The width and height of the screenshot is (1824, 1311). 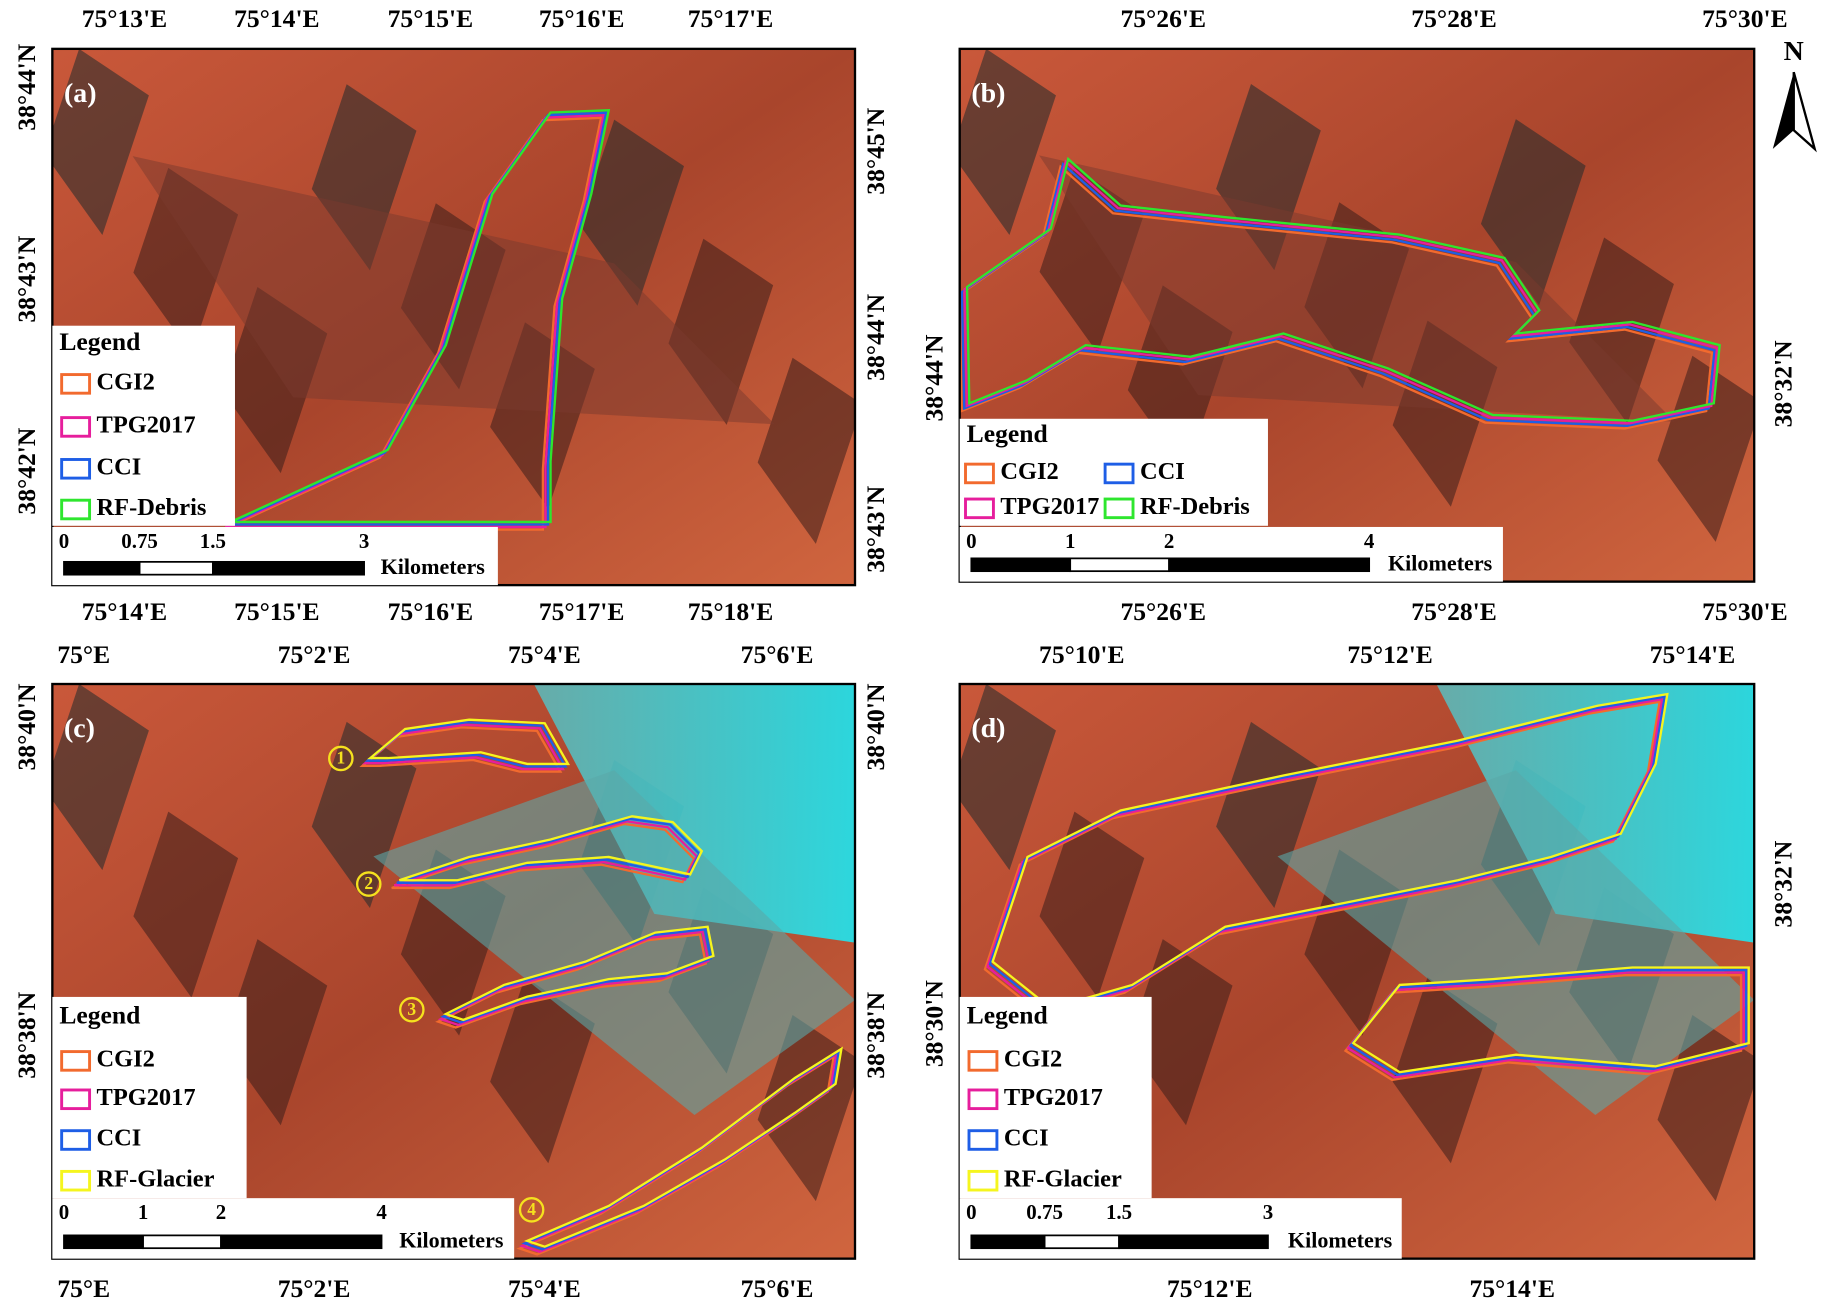 What do you see at coordinates (79, 728) in the screenshot?
I see `panel-label: (c)` at bounding box center [79, 728].